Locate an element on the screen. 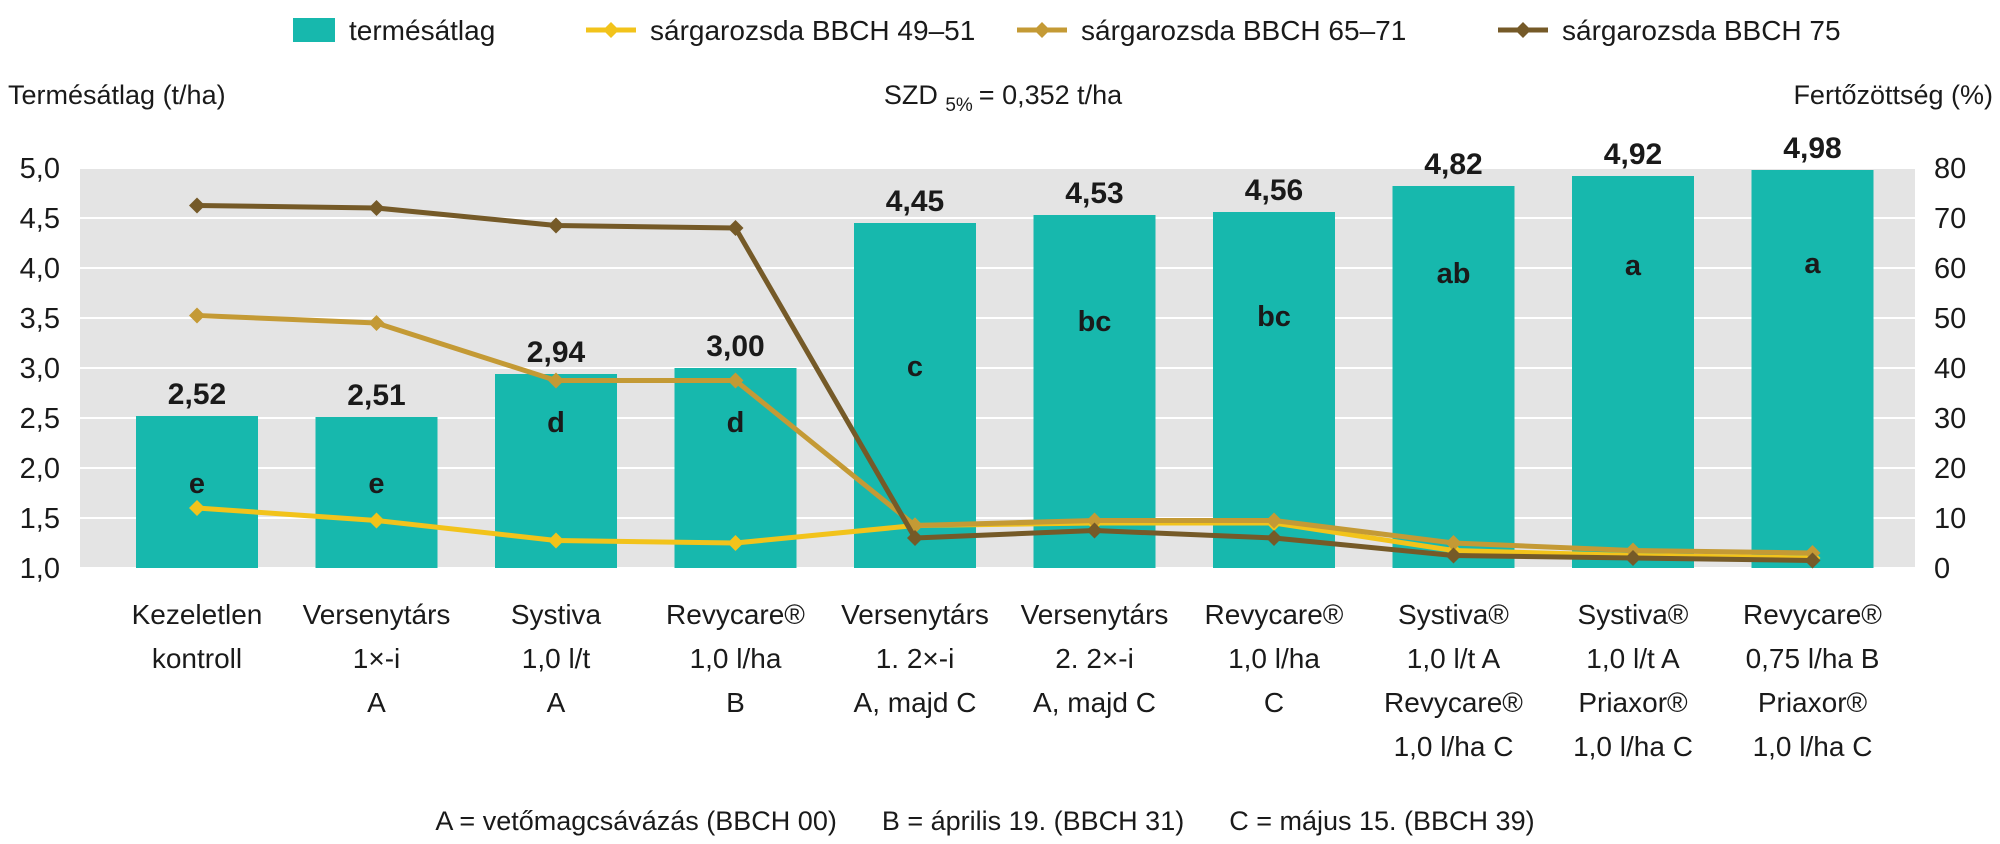 This screenshot has width=2000, height=844. y2-tick-label: 50 is located at coordinates (1950, 319).